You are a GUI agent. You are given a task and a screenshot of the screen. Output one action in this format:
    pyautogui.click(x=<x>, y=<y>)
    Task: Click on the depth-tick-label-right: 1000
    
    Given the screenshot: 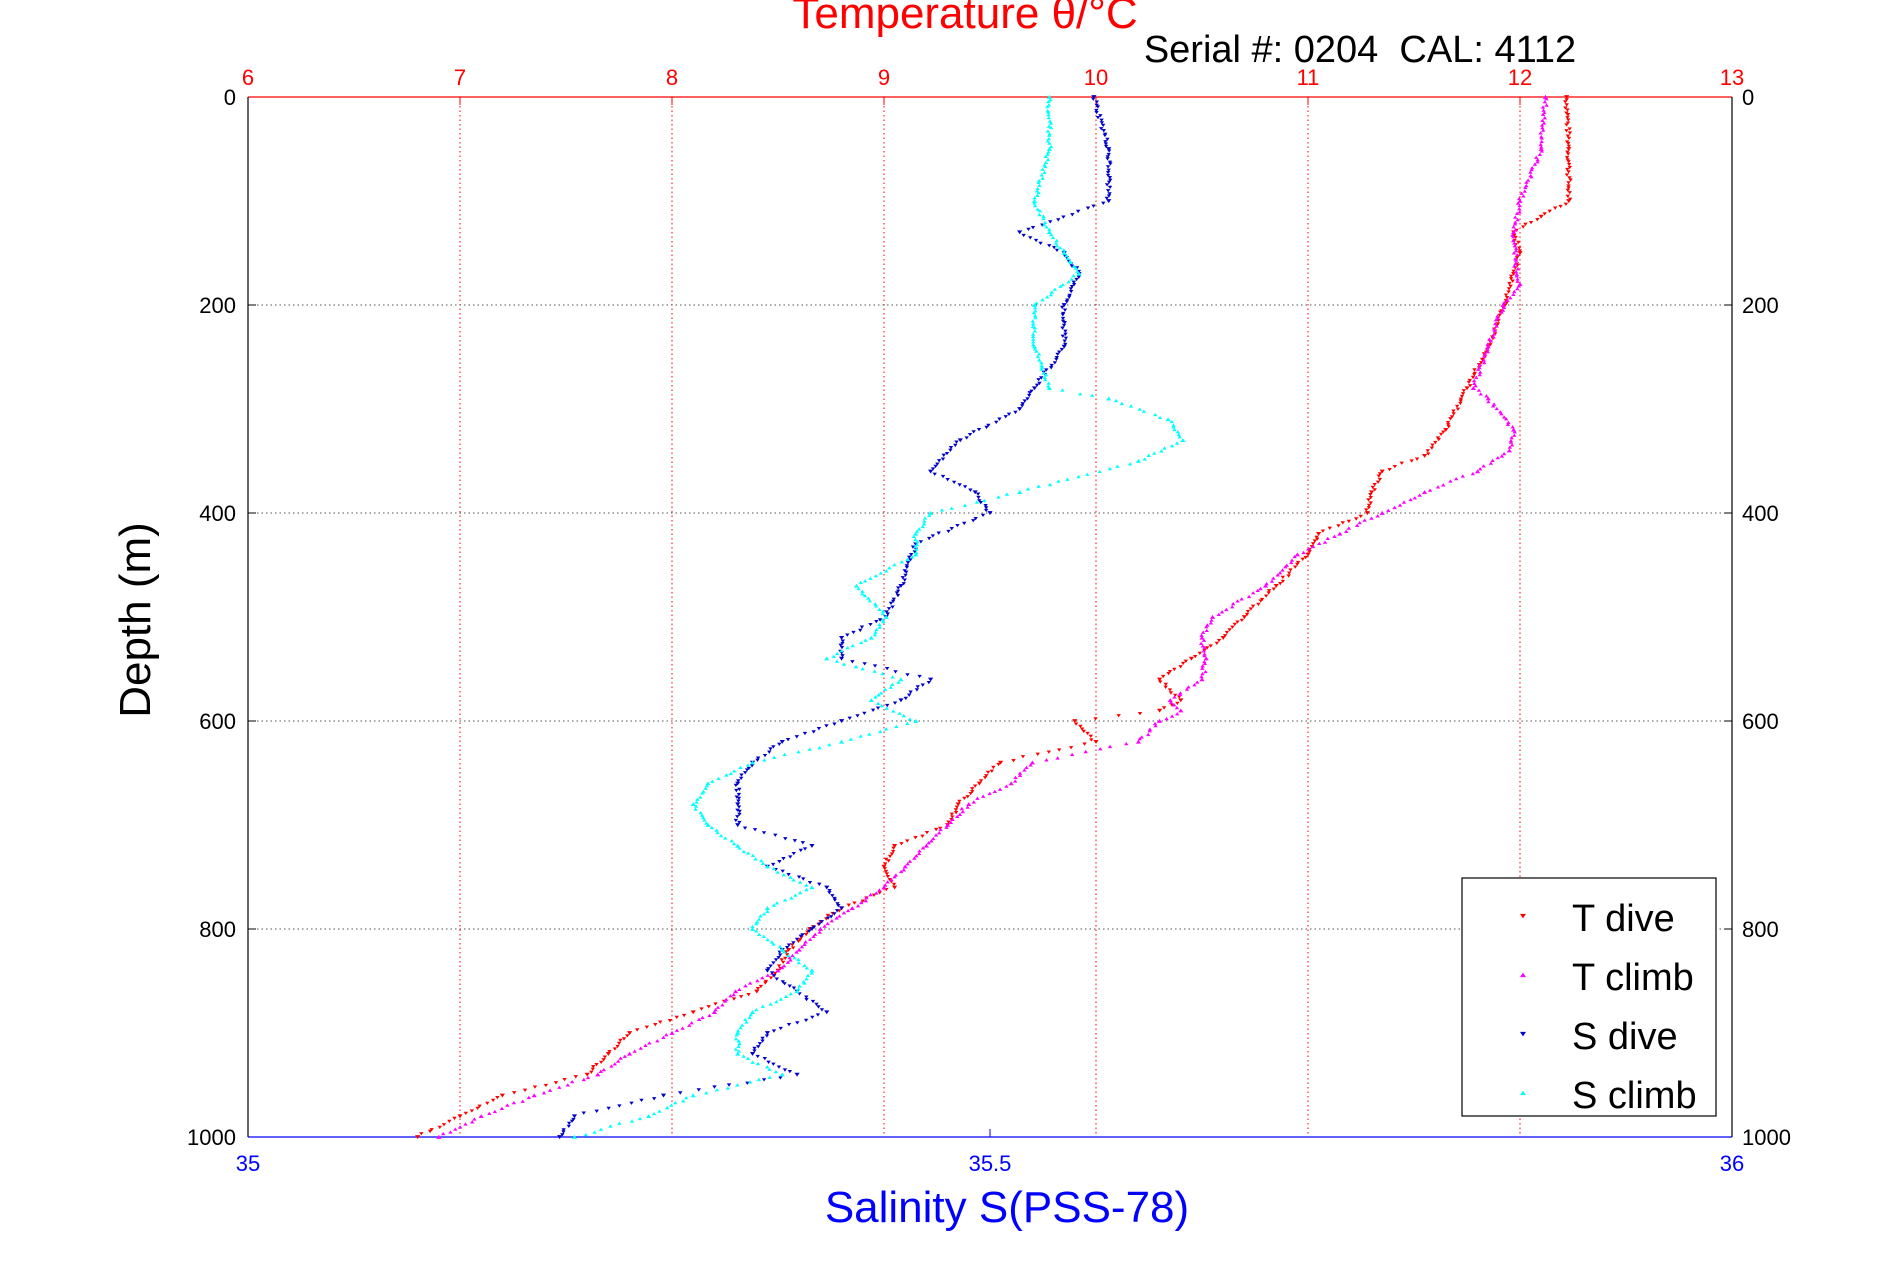 What is the action you would take?
    pyautogui.click(x=1766, y=1137)
    